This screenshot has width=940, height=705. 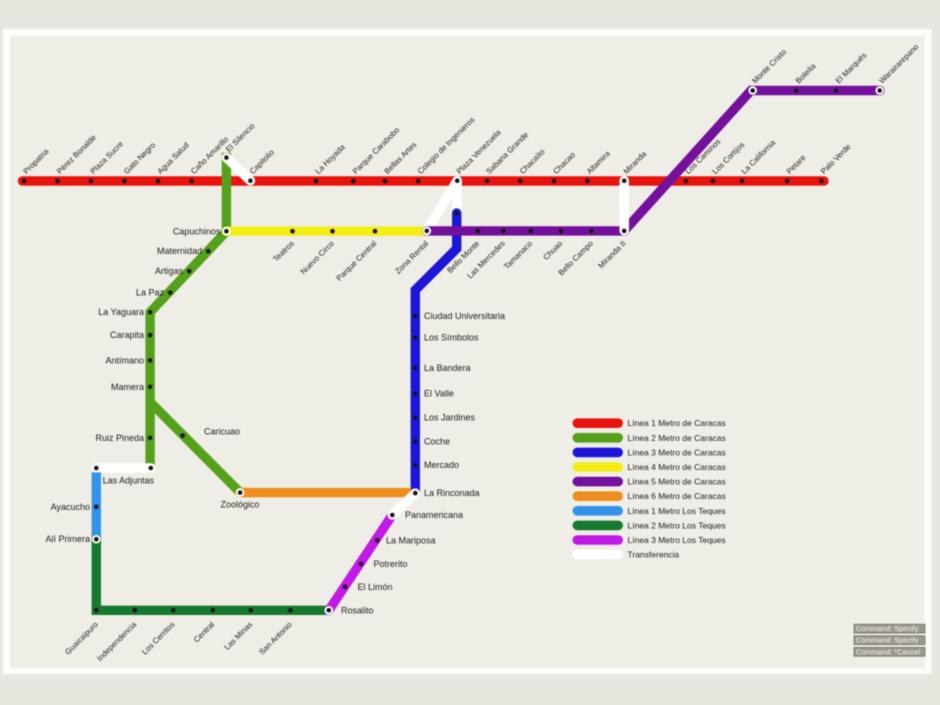 I want to click on svg-text: Ruiz Pineda, so click(x=119, y=438).